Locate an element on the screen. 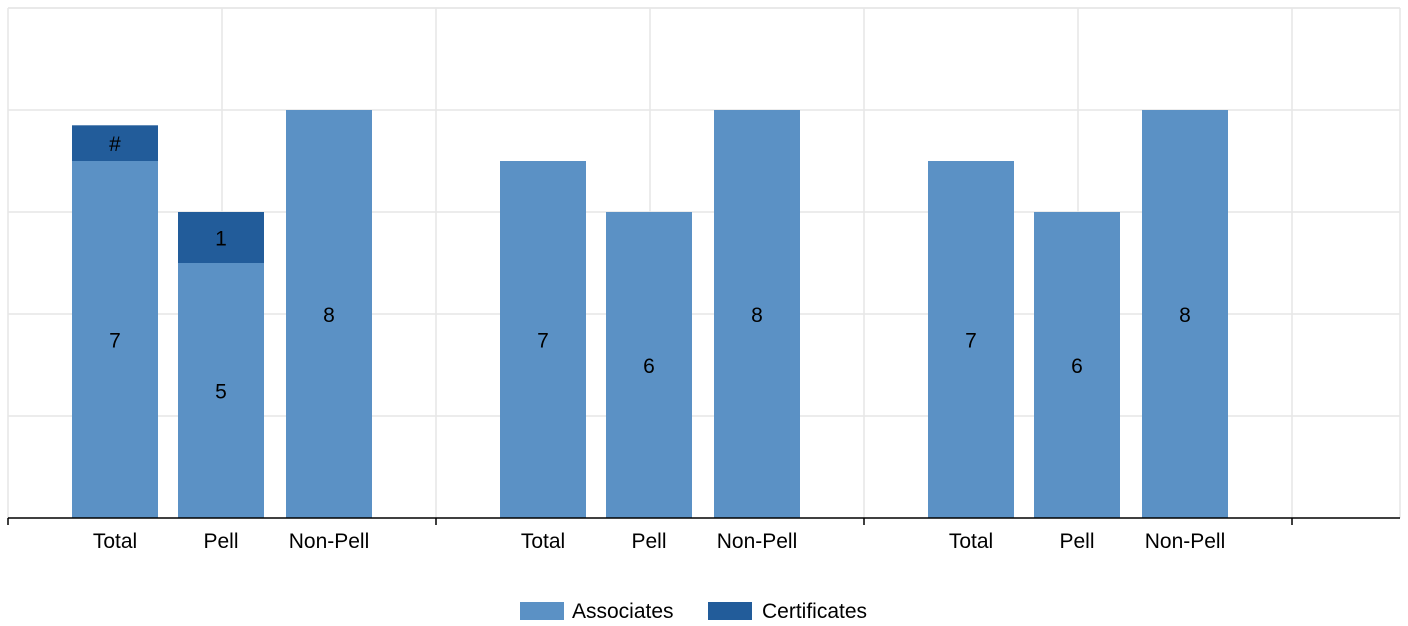 The image size is (1408, 626). bar-certificates-total is located at coordinates (115, 143).